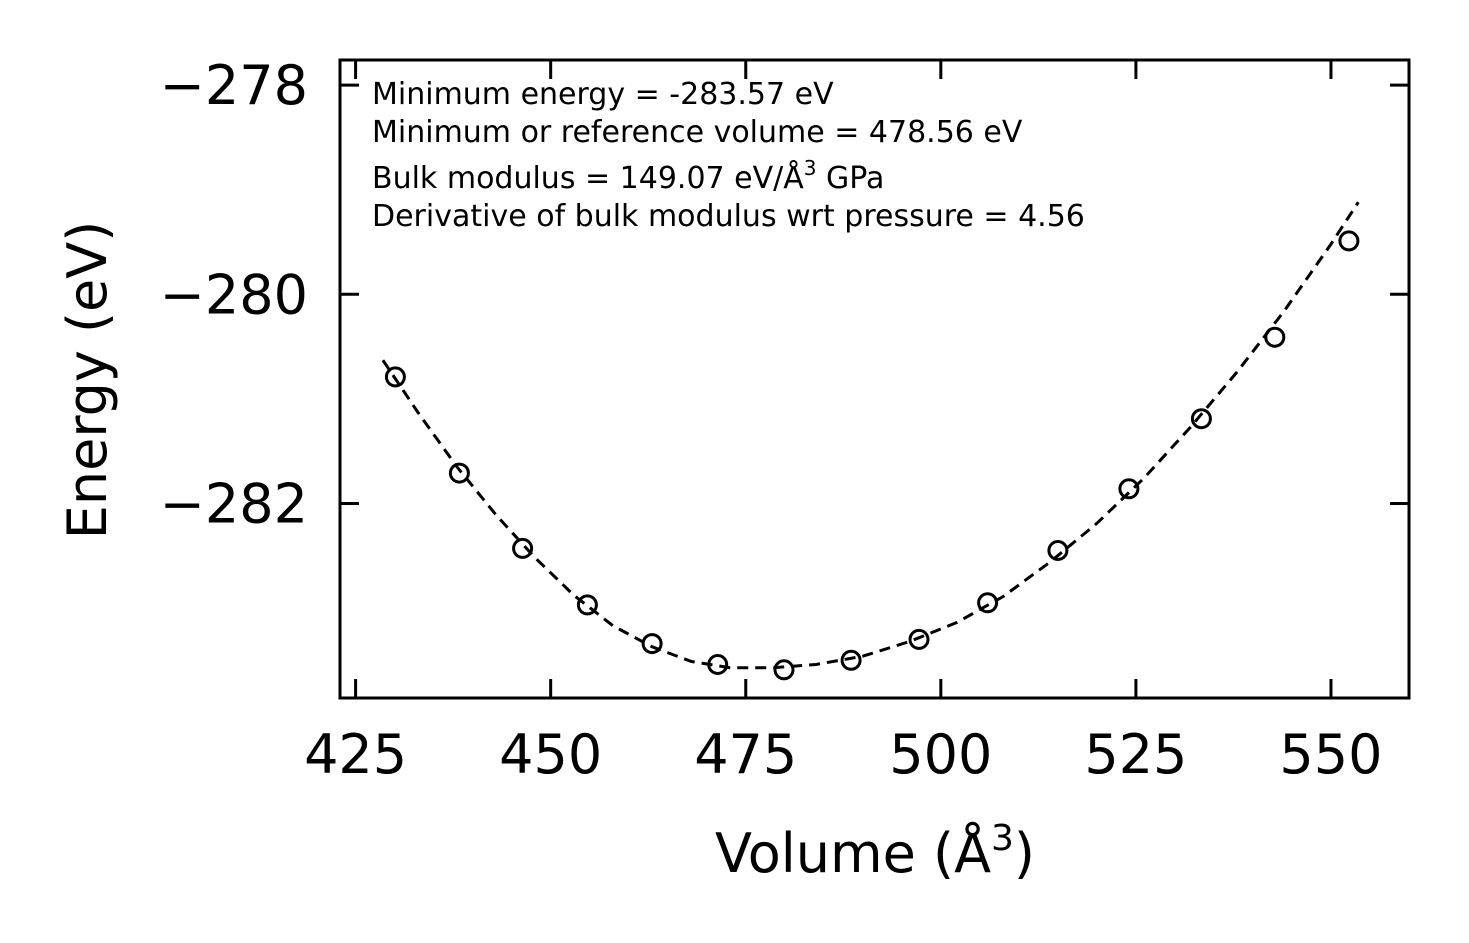  What do you see at coordinates (745, 754) in the screenshot?
I see `x-tick-label: 475` at bounding box center [745, 754].